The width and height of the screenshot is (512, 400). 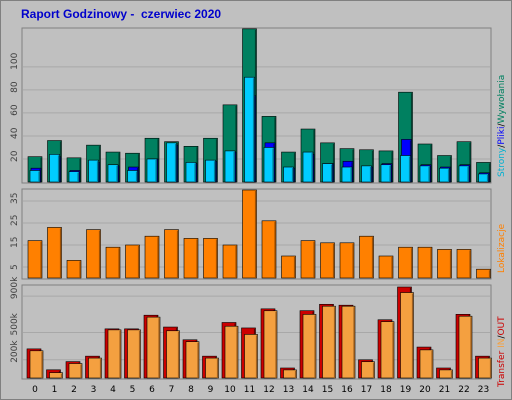 What do you see at coordinates (444, 390) in the screenshot?
I see `x-tick-label: 21` at bounding box center [444, 390].